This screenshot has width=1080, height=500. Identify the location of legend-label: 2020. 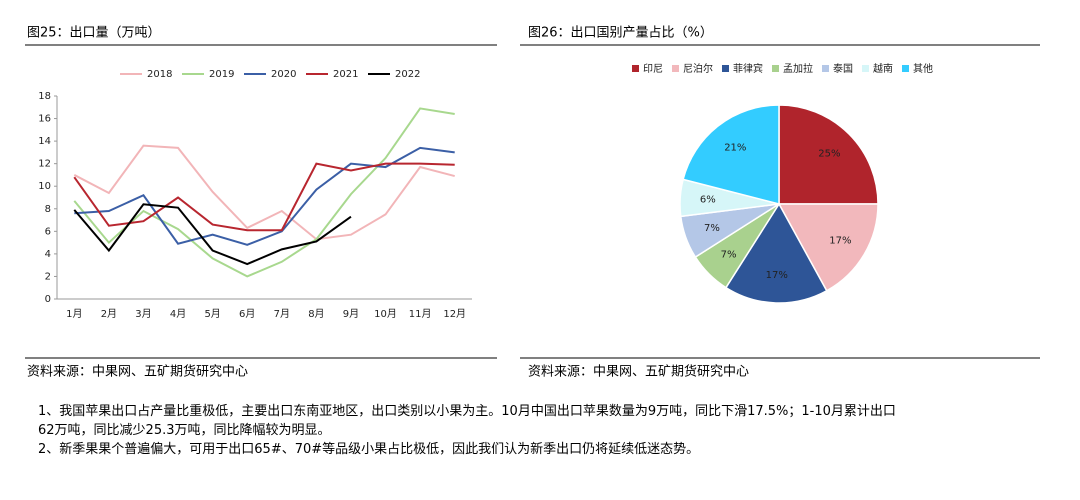
(283, 74).